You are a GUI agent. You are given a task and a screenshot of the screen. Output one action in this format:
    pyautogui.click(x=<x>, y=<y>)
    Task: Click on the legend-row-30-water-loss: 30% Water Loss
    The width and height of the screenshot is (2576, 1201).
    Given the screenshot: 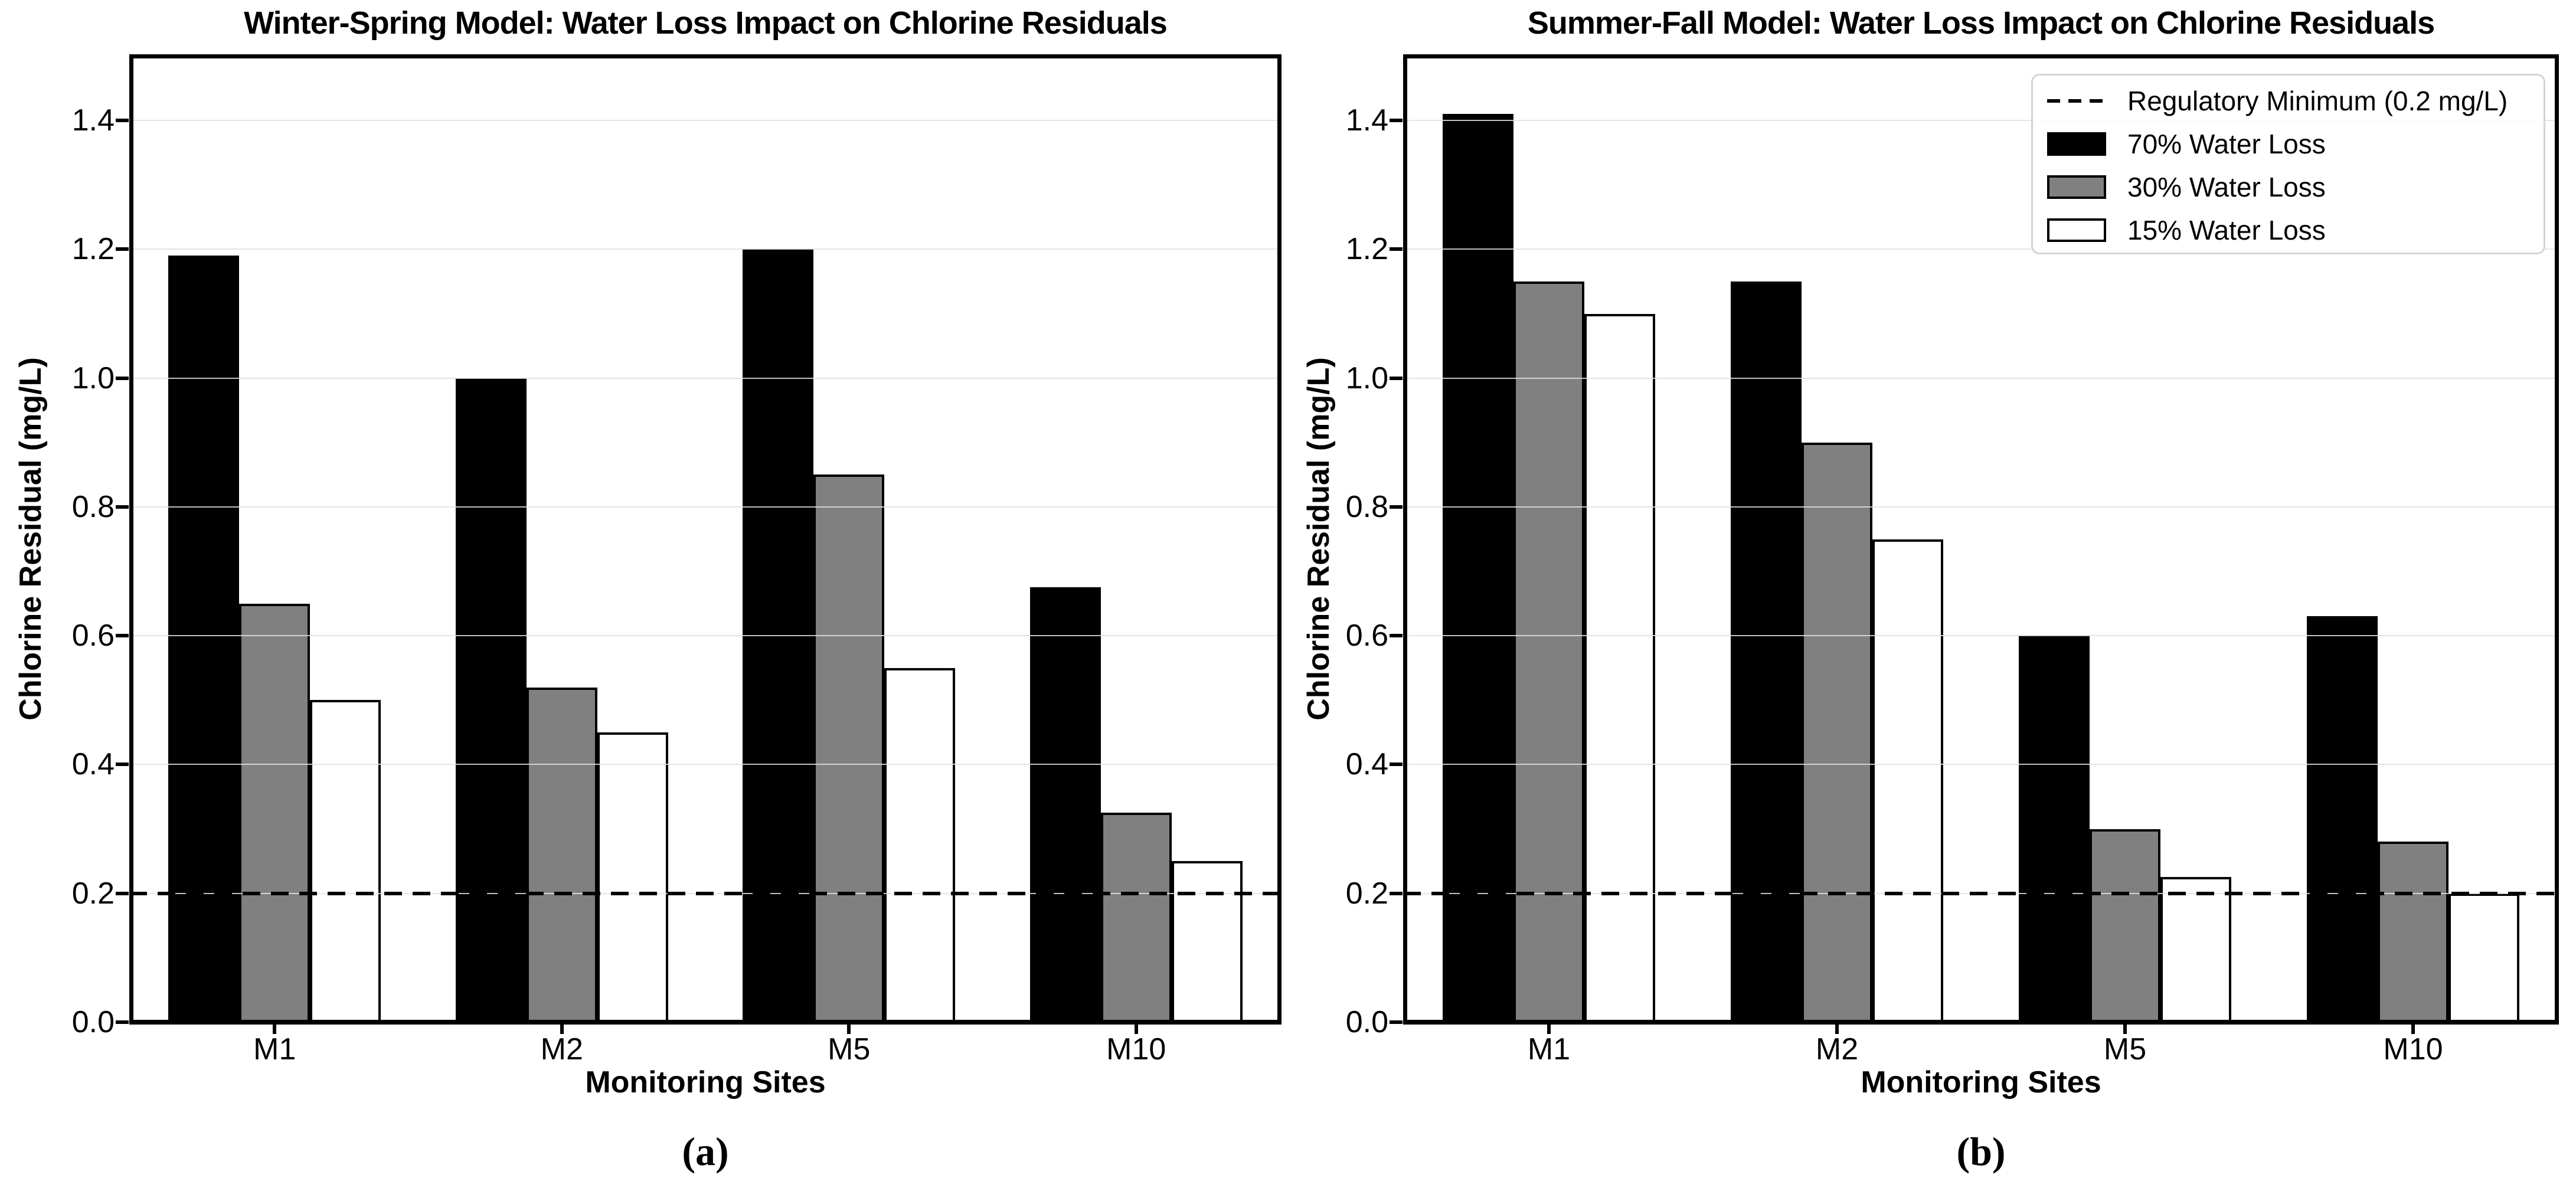 What is the action you would take?
    pyautogui.click(x=2292, y=186)
    